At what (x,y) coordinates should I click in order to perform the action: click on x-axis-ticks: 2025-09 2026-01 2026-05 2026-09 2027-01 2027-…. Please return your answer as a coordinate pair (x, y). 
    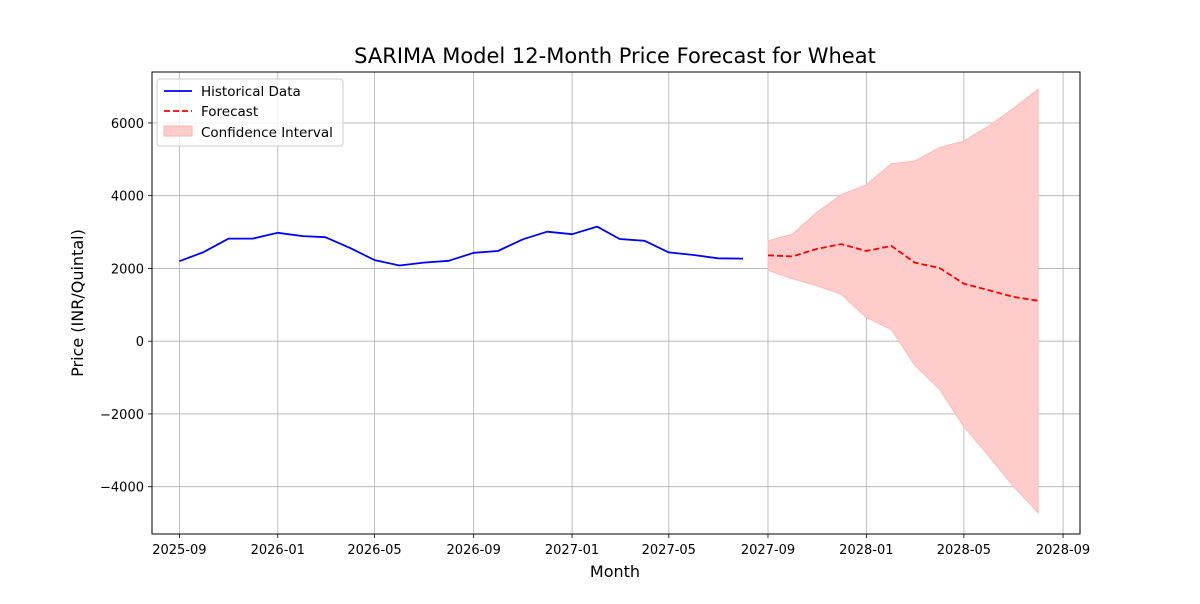
    Looking at the image, I should click on (621, 546).